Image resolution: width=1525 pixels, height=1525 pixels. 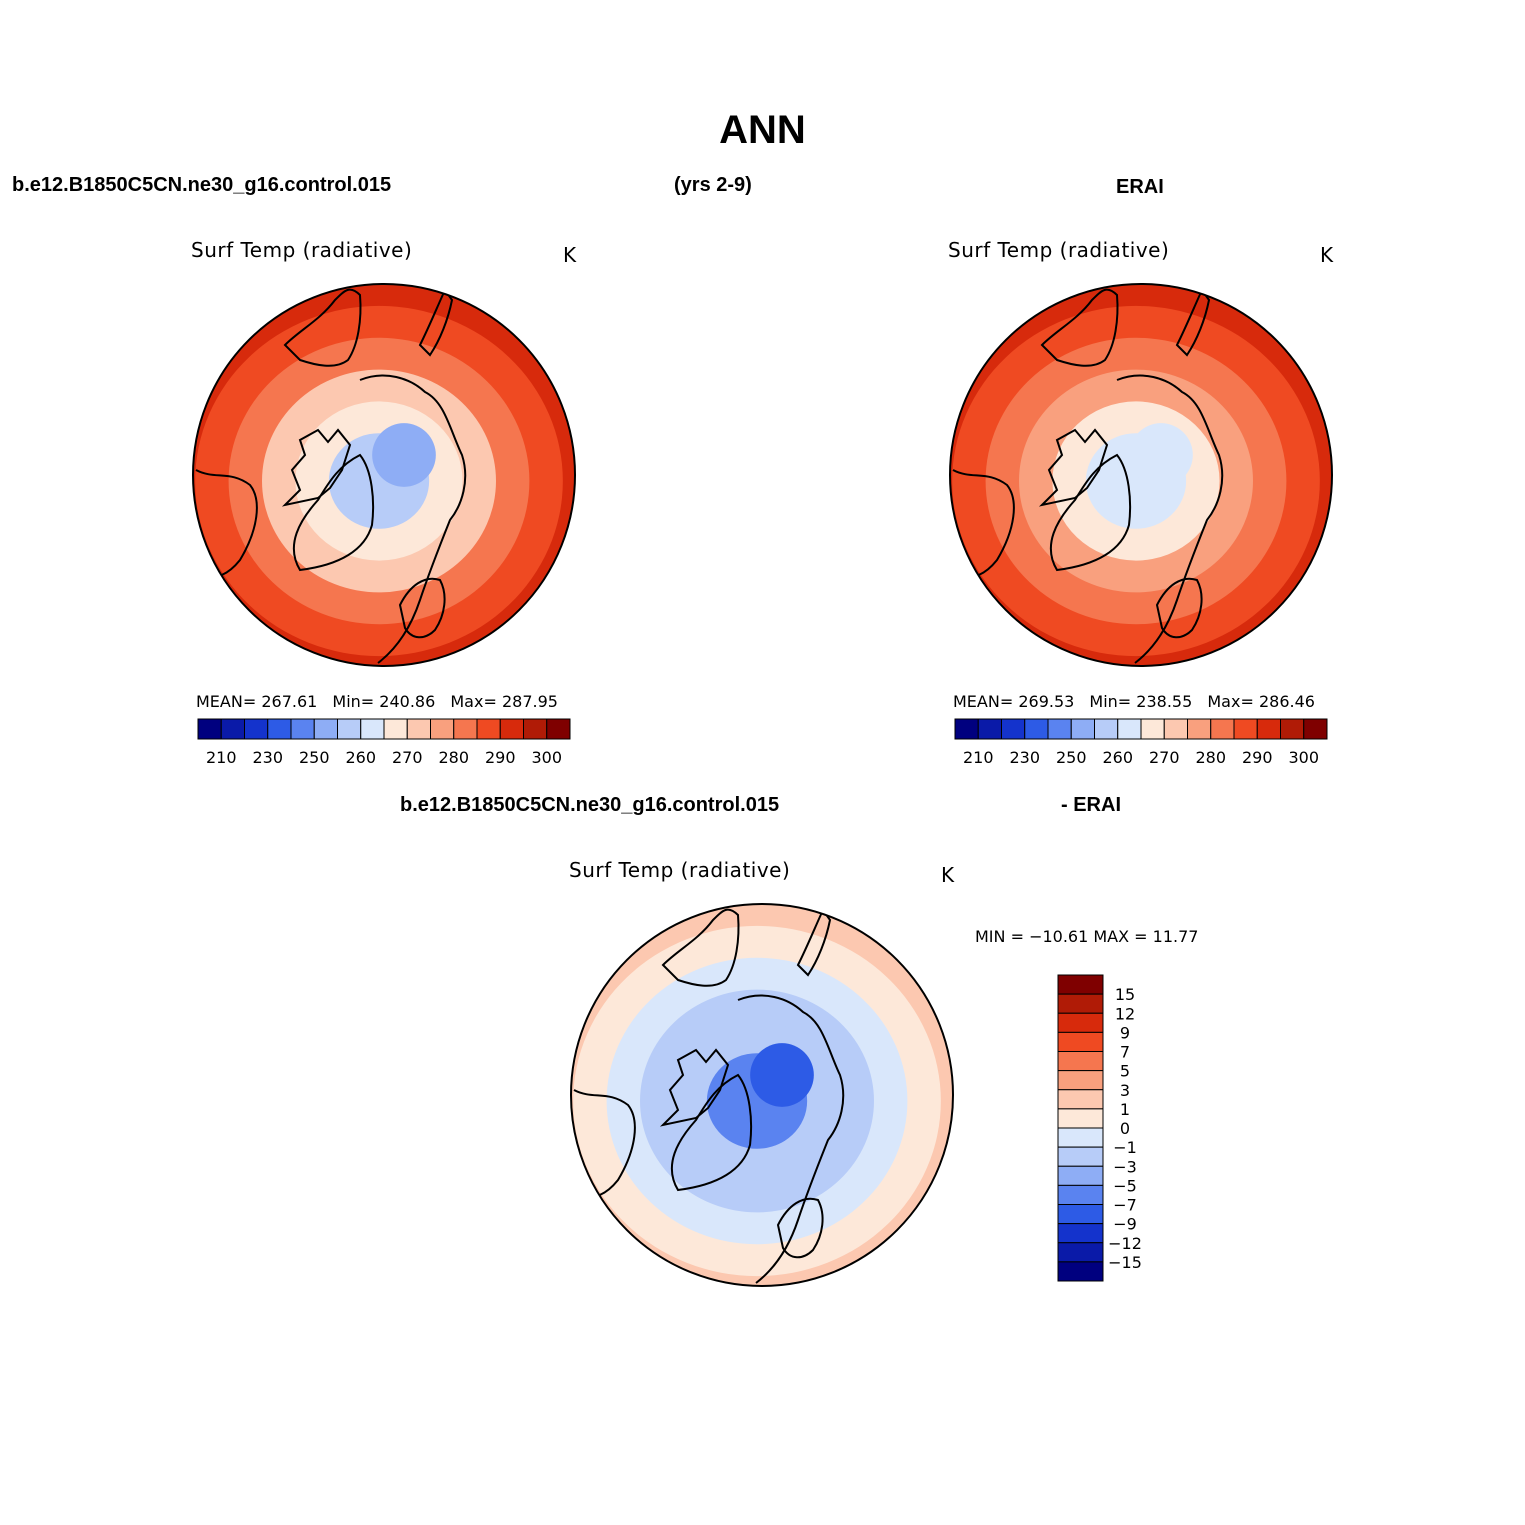 What do you see at coordinates (404, 455) in the screenshot?
I see `model-field-ring` at bounding box center [404, 455].